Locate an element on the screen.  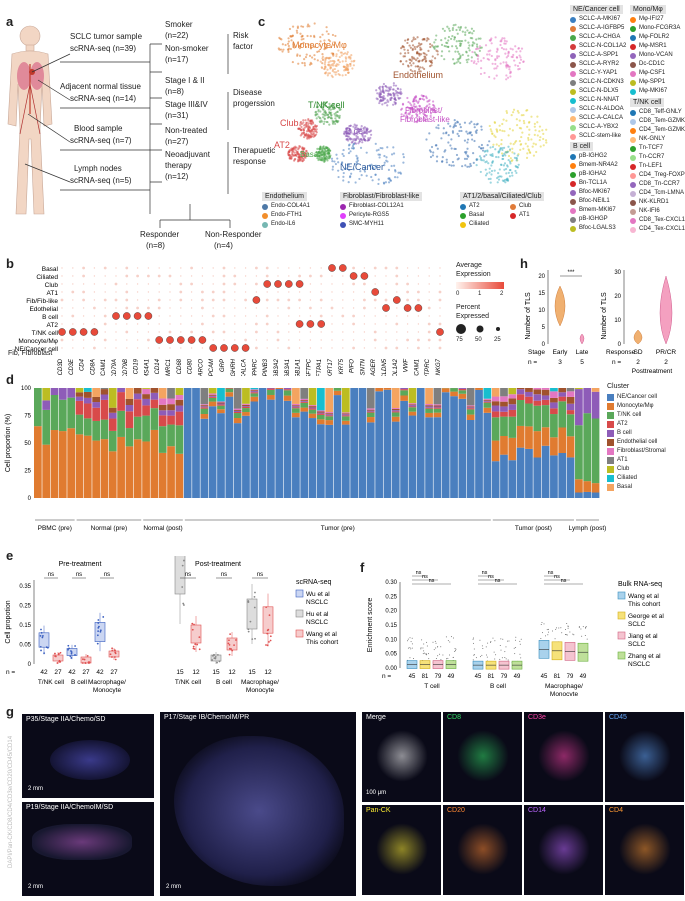
dotplot-gene-label: CD79B is located at coordinates (126, 367).